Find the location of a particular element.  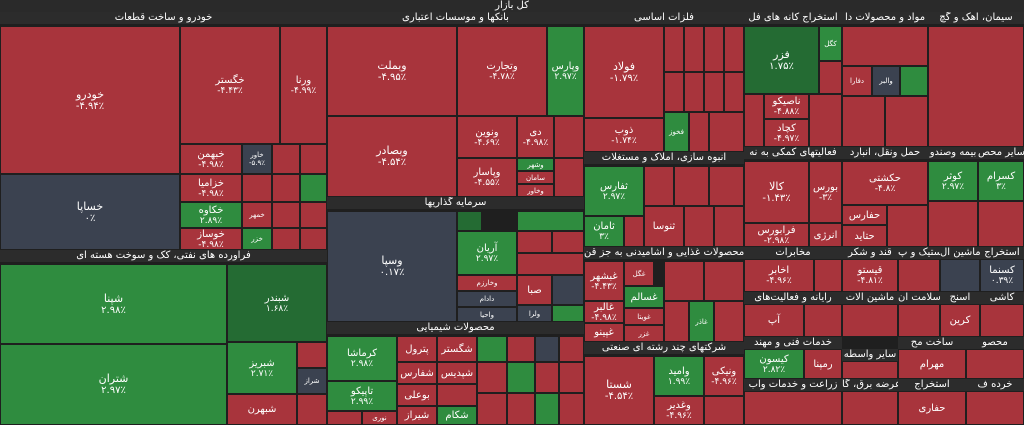

stock-tile: وسپا ۰.۱۷٪ is located at coordinates (392, 266).